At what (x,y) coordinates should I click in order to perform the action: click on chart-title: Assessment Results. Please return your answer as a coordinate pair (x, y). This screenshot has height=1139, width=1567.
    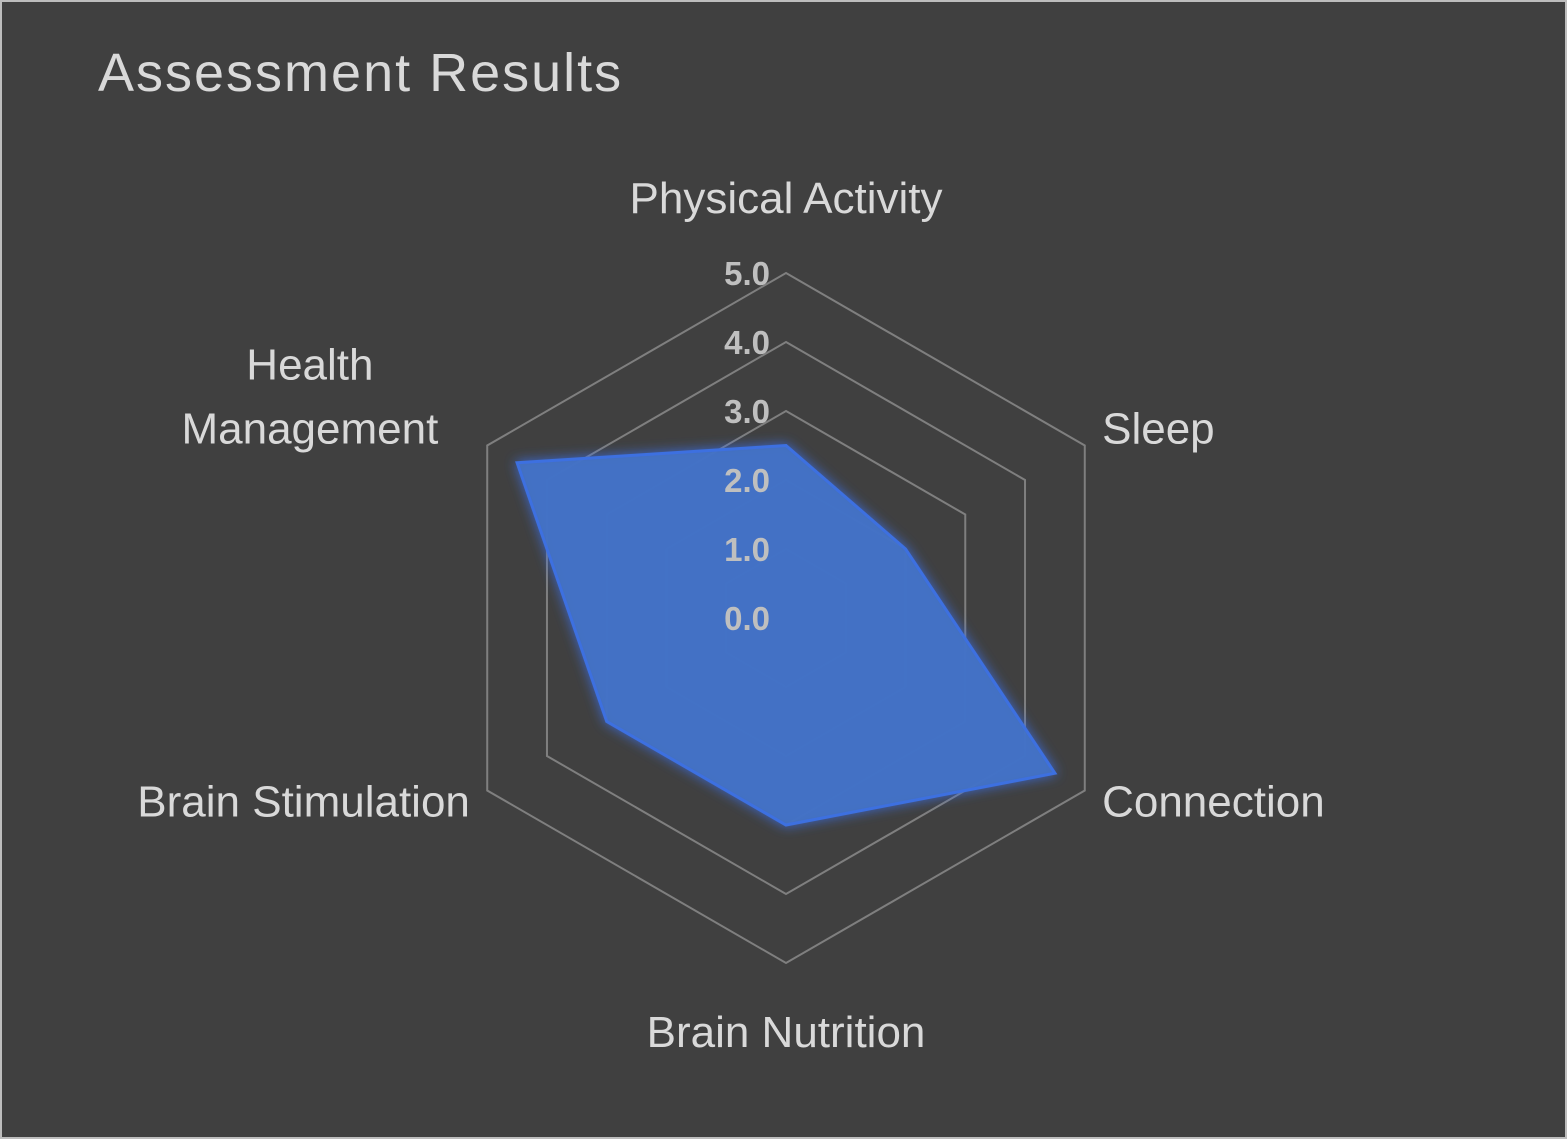
    Looking at the image, I should click on (361, 73).